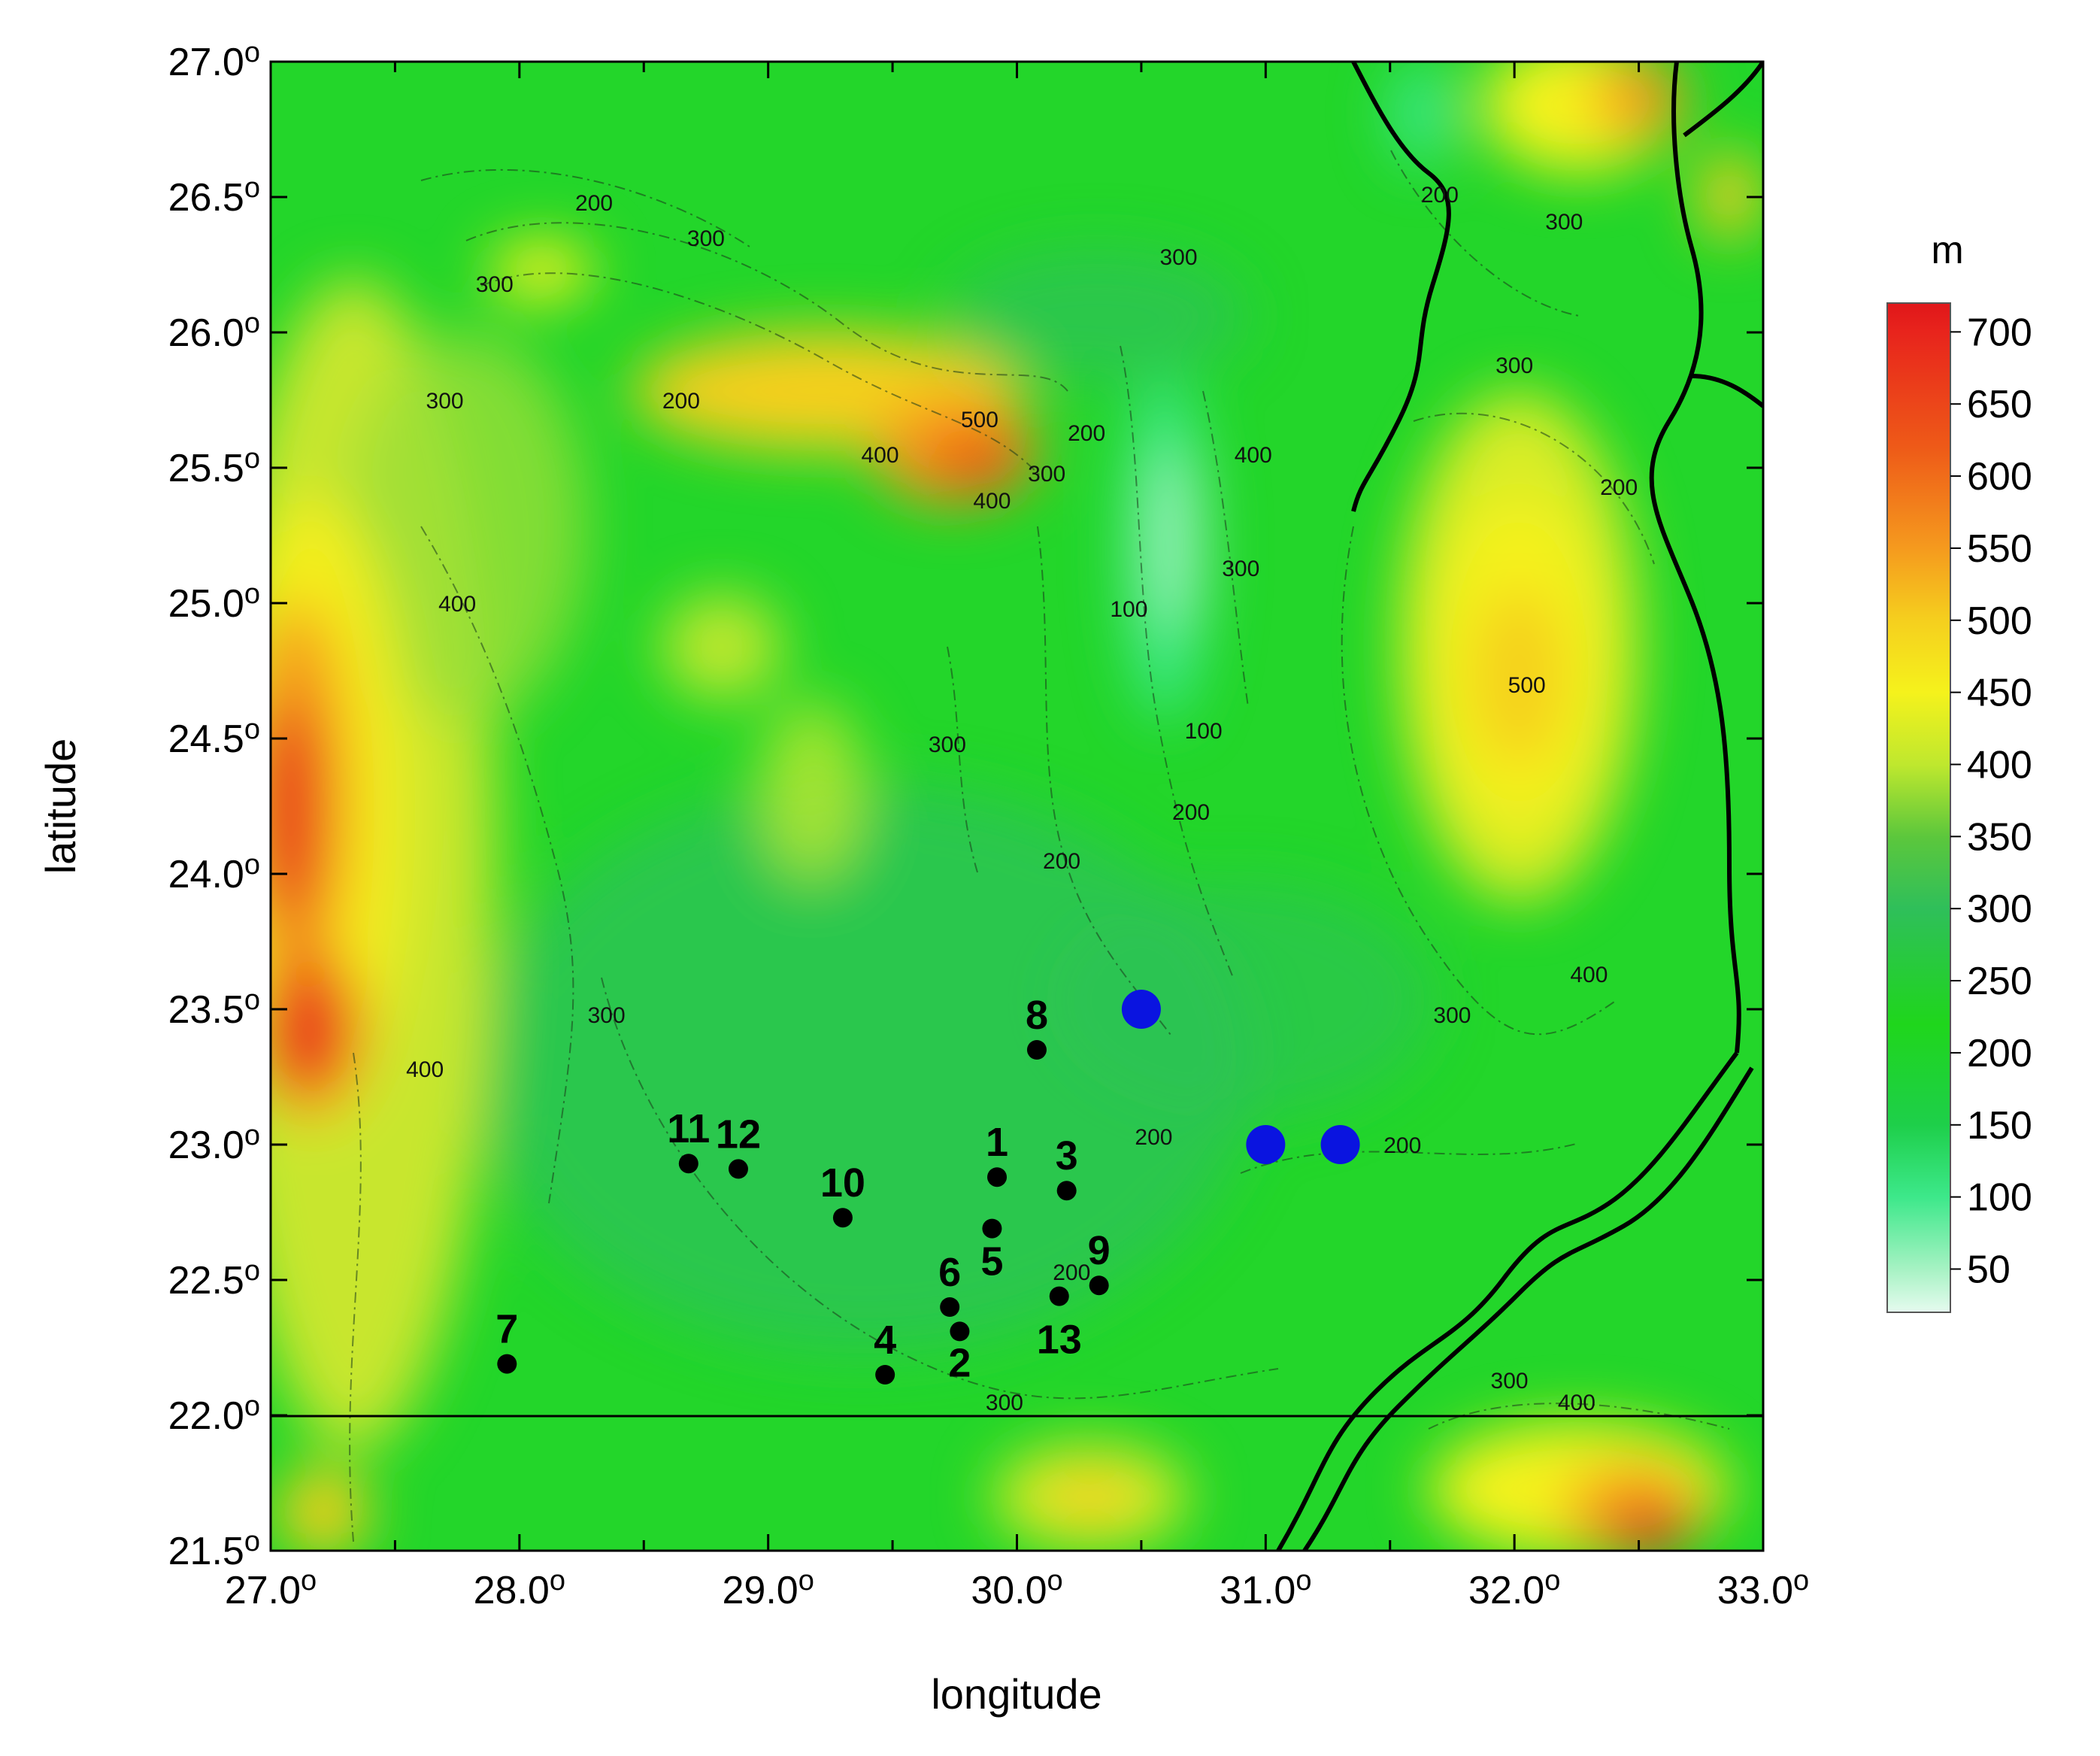 The height and width of the screenshot is (1756, 2100). I want to click on site-label: 11, so click(688, 1128).